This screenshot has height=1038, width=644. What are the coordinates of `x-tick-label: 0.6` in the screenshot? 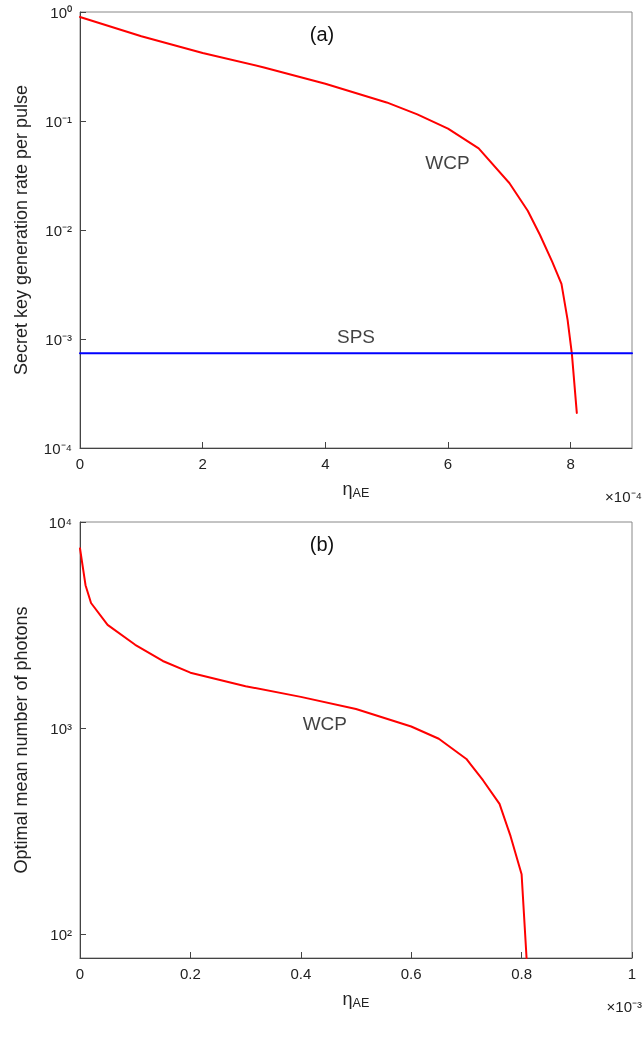 It's located at (411, 973).